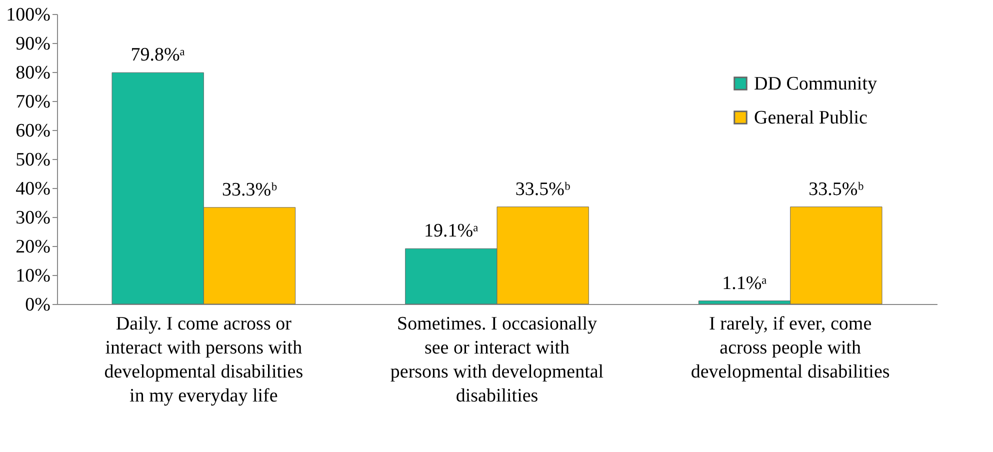 This screenshot has height=452, width=993. I want to click on y-tick-label: 10%, so click(33, 276).